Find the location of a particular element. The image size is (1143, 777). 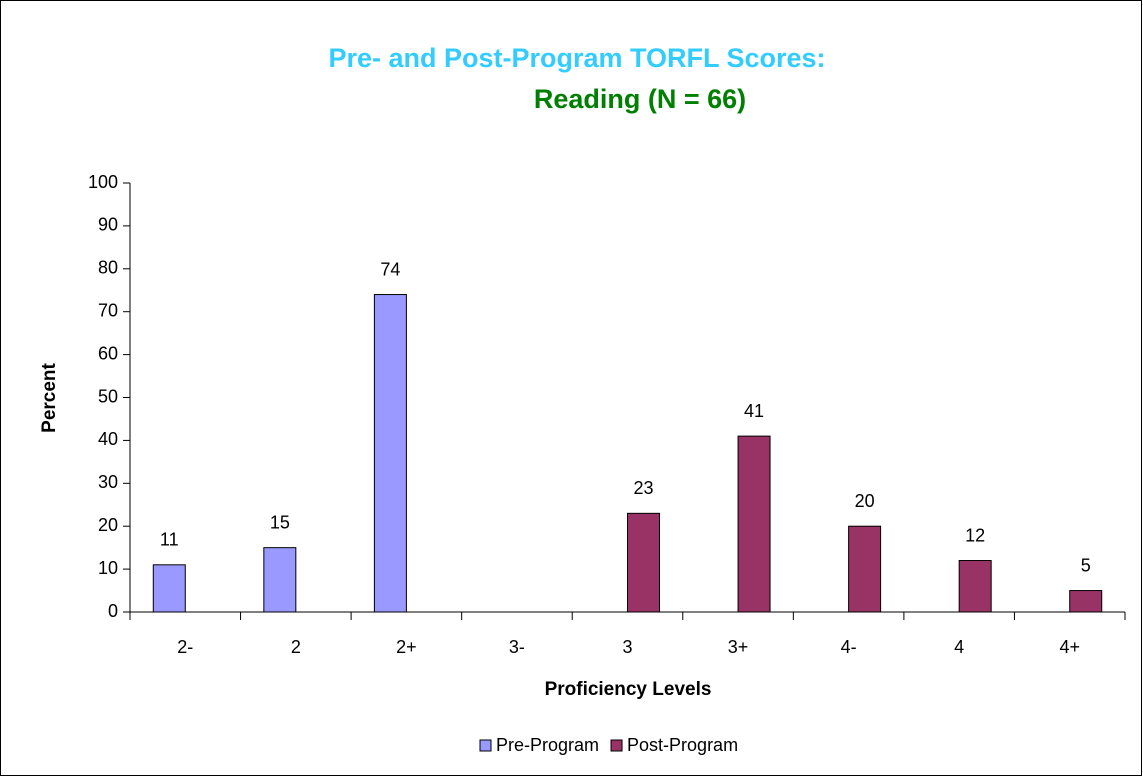

x-tick-label: 4 is located at coordinates (959, 647).